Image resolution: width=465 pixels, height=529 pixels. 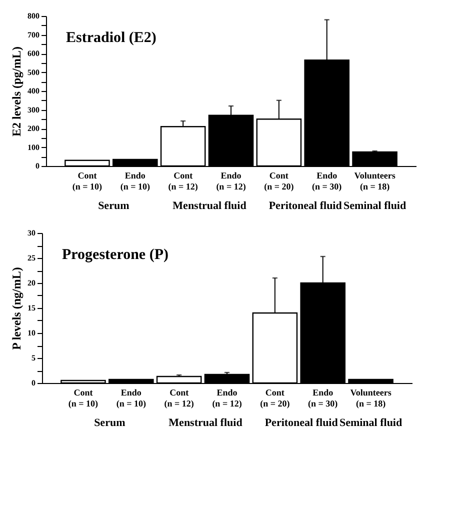 I want to click on y-tick-label: 400, so click(x=34, y=91).